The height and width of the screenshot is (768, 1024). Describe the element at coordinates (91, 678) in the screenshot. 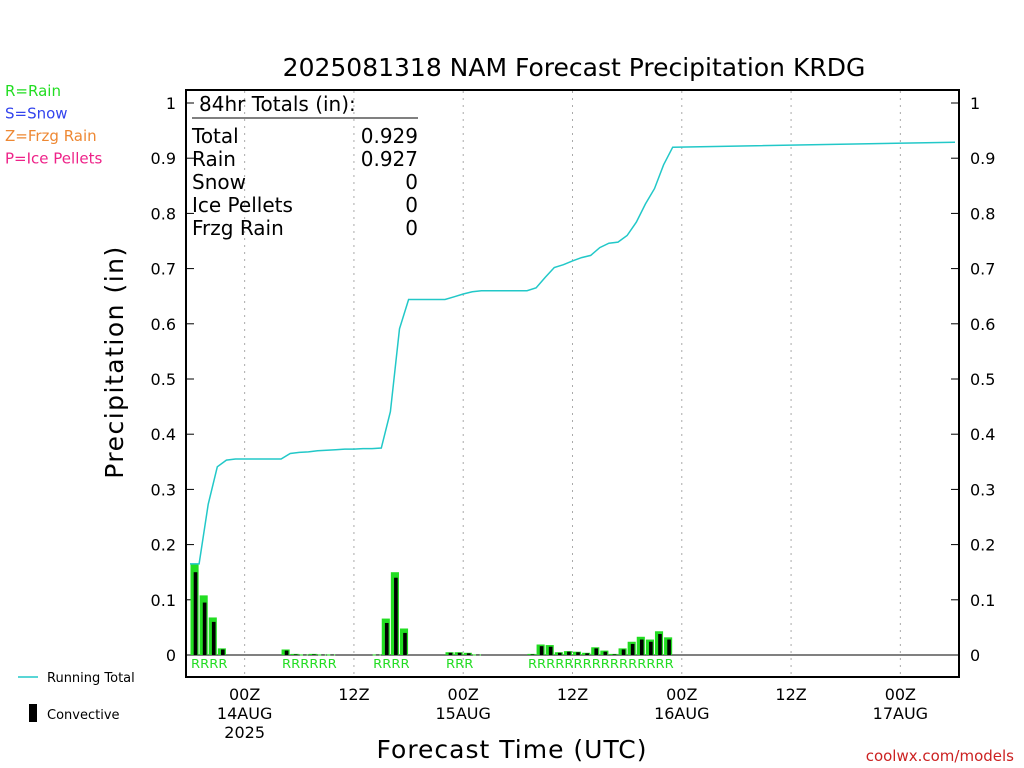

I see `running-total-legend-label: Running Total` at that location.